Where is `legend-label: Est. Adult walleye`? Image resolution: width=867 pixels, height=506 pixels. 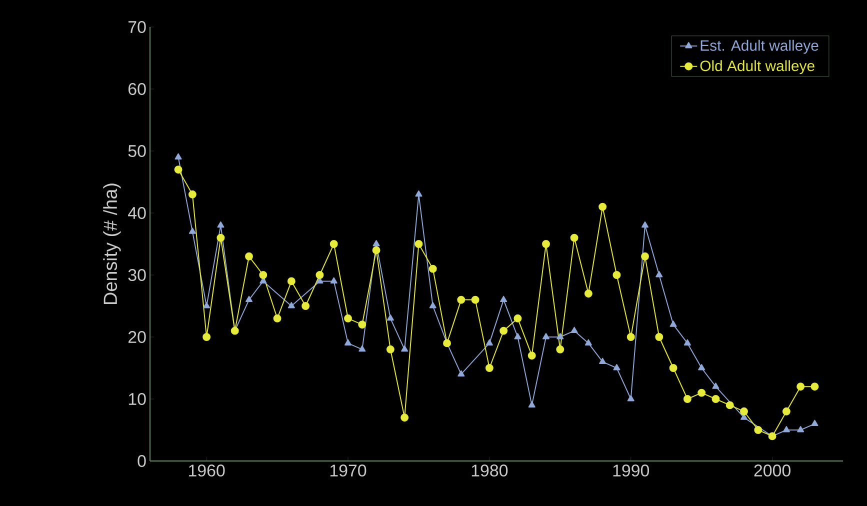 legend-label: Est. Adult walleye is located at coordinates (759, 47).